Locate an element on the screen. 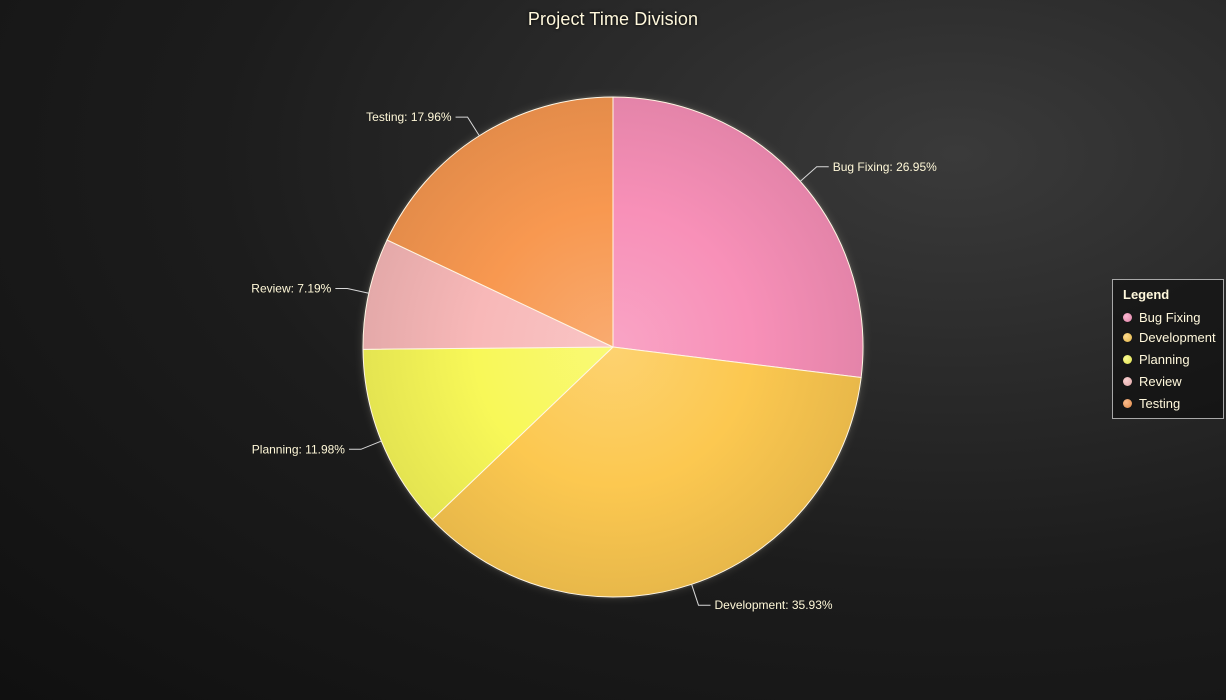 This screenshot has height=700, width=1226. legend-item-review: Review is located at coordinates (1173, 381).